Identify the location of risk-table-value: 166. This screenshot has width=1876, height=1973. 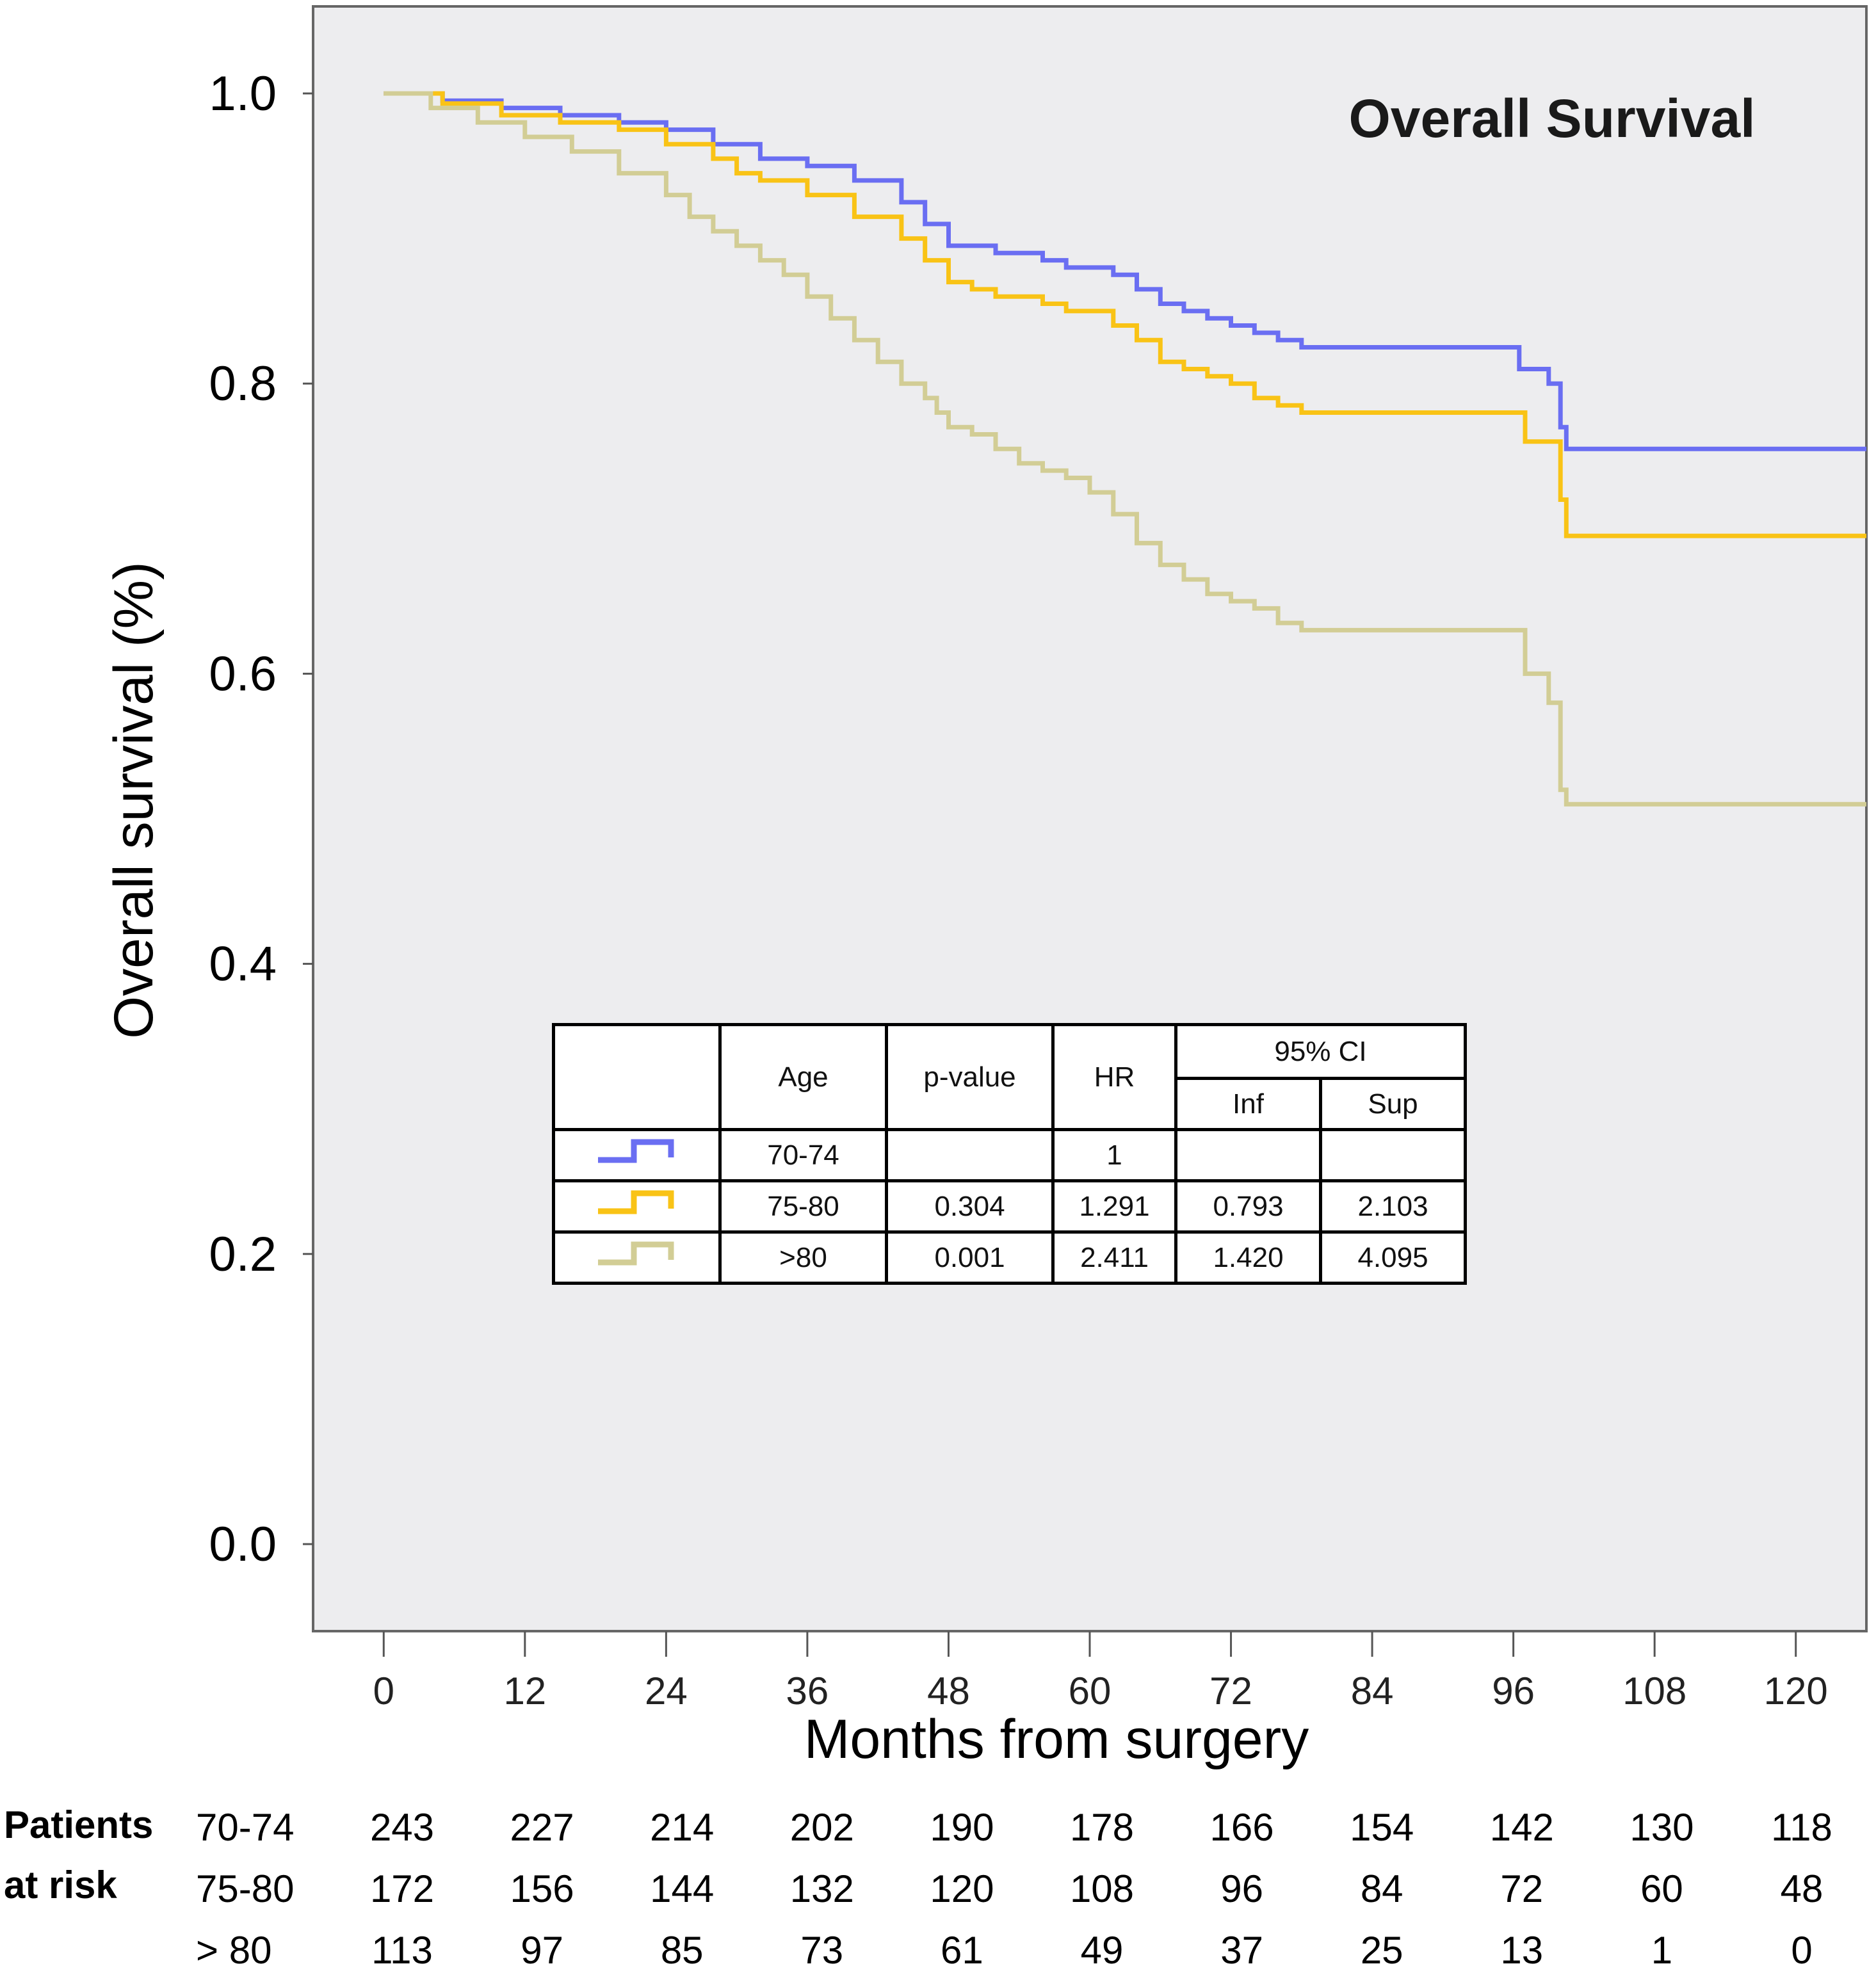
(1241, 1828).